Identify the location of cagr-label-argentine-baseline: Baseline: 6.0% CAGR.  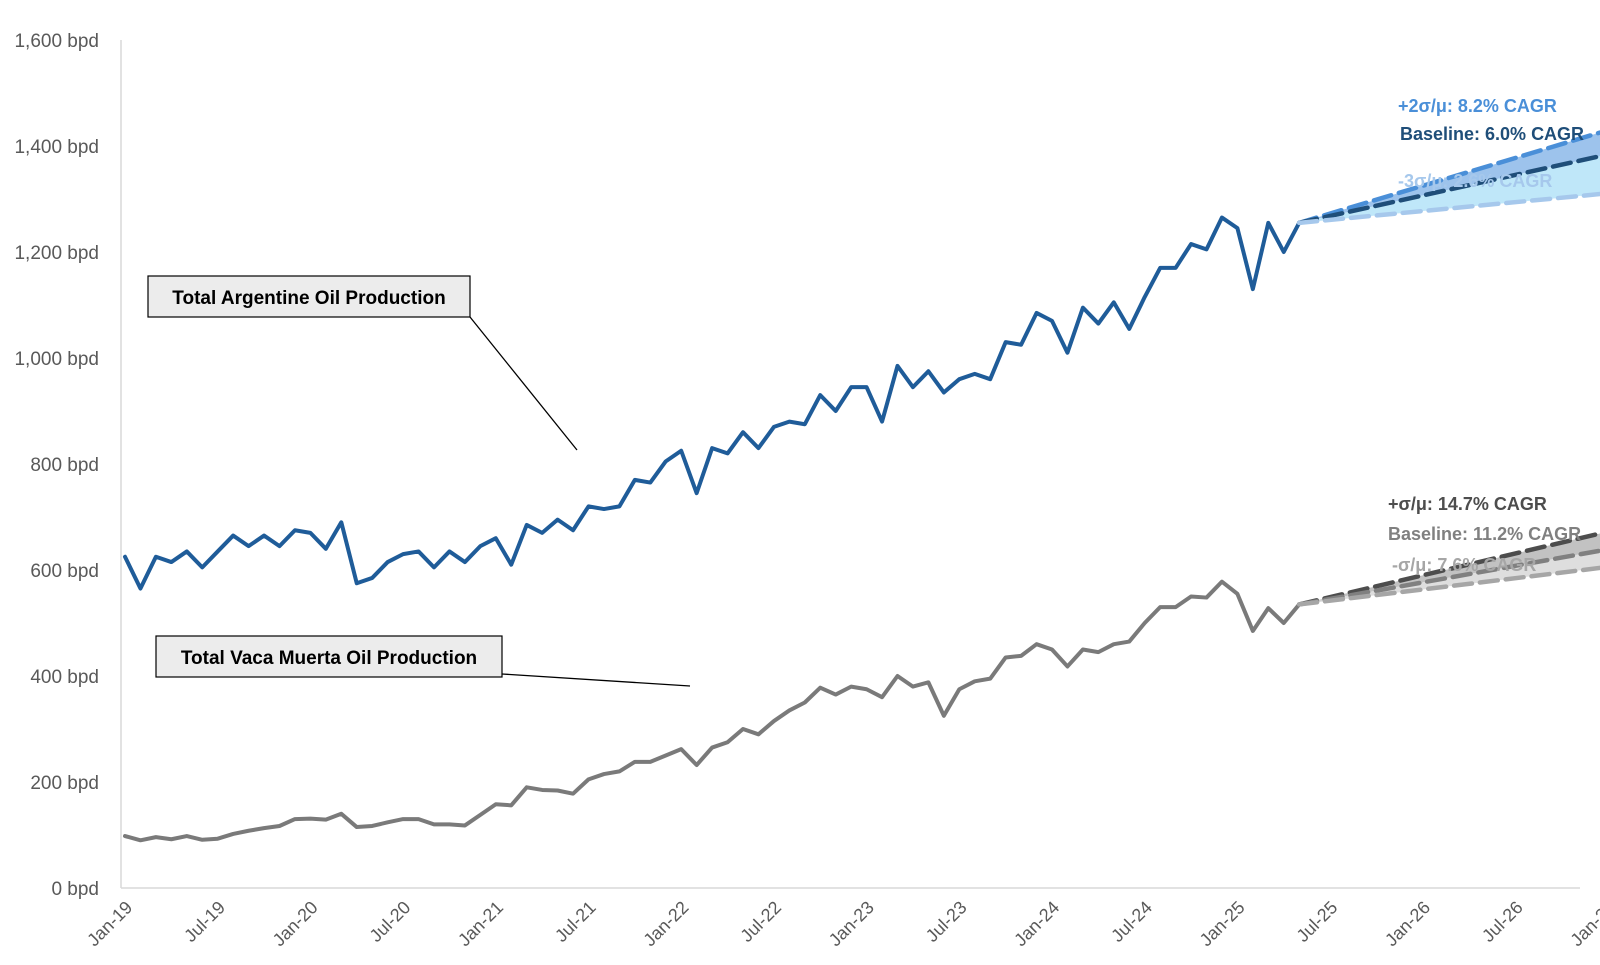
(1492, 134).